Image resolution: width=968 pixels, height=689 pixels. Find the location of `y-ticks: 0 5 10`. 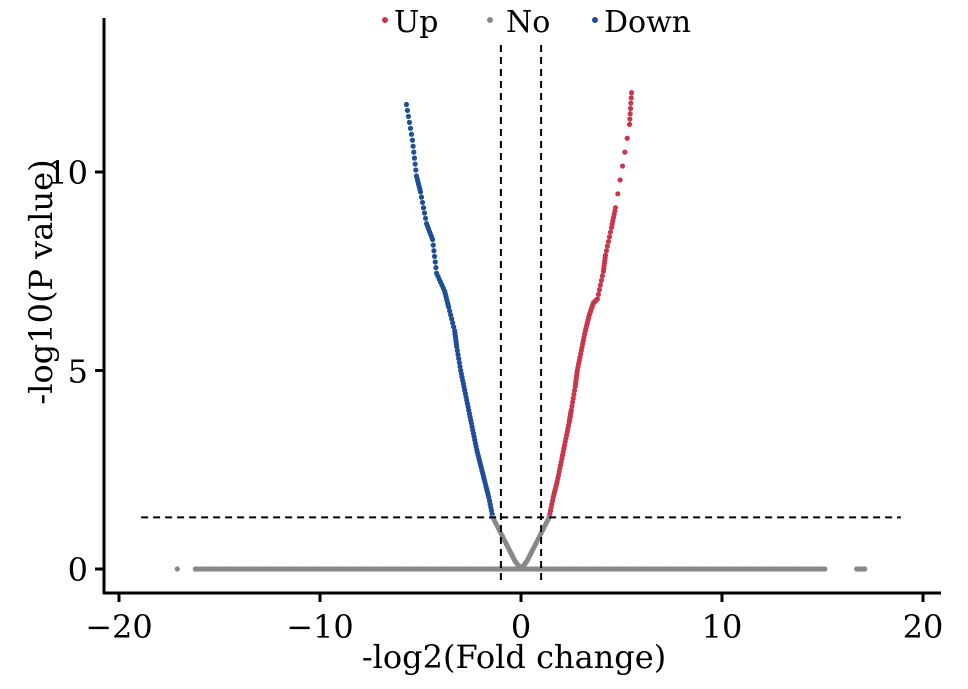

y-ticks: 0 5 10 is located at coordinates (75, 371).